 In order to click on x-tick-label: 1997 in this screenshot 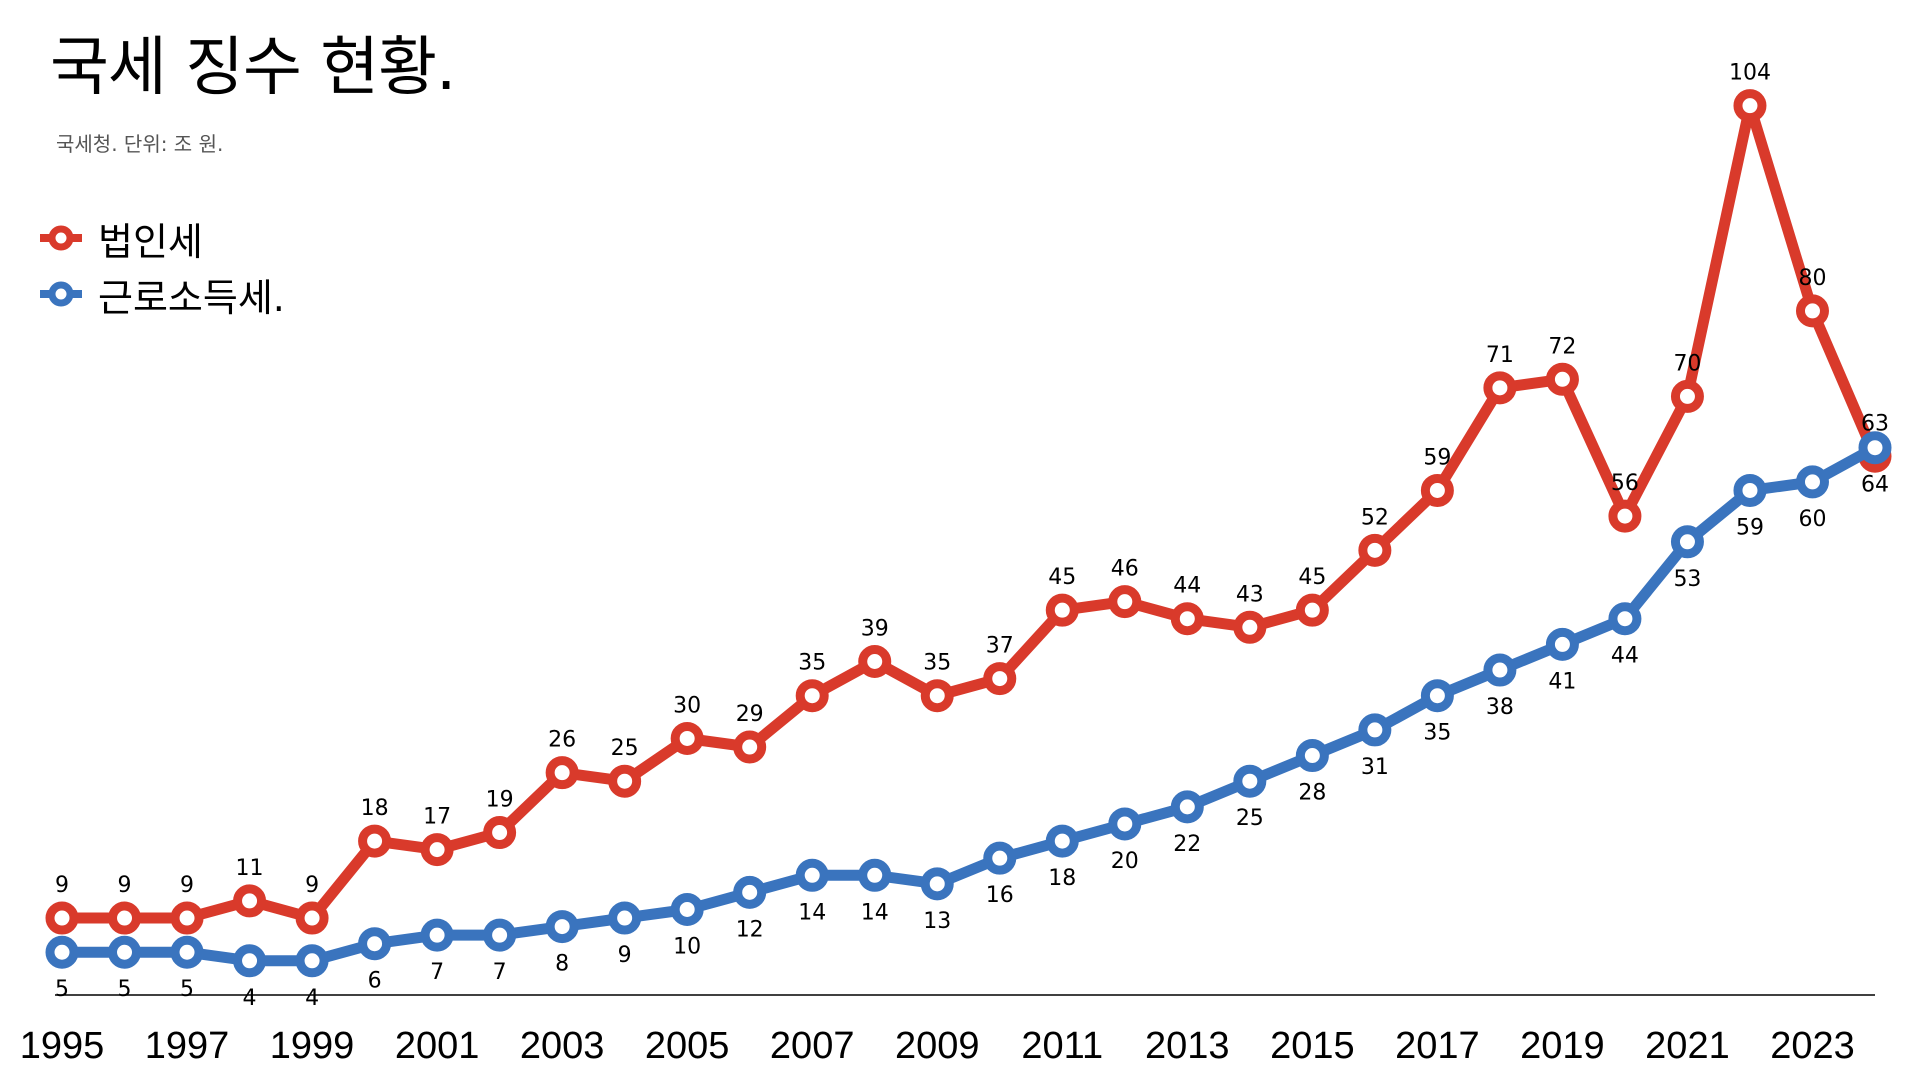, I will do `click(187, 1046)`.